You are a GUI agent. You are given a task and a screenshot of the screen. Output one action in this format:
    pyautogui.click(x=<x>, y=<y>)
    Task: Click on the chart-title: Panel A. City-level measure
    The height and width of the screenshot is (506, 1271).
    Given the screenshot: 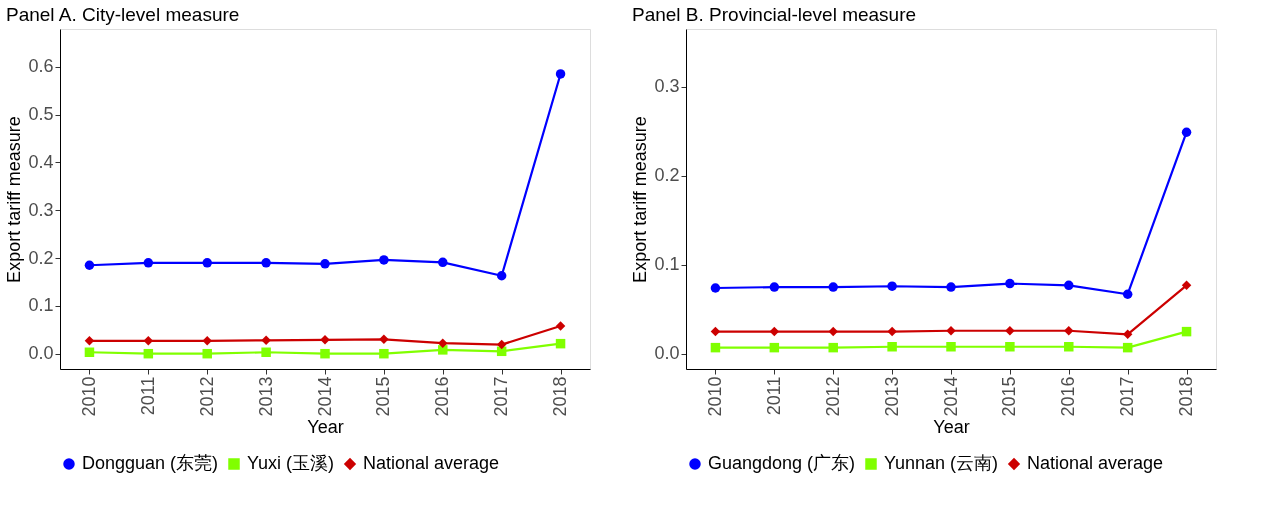 What is the action you would take?
    pyautogui.click(x=122, y=14)
    